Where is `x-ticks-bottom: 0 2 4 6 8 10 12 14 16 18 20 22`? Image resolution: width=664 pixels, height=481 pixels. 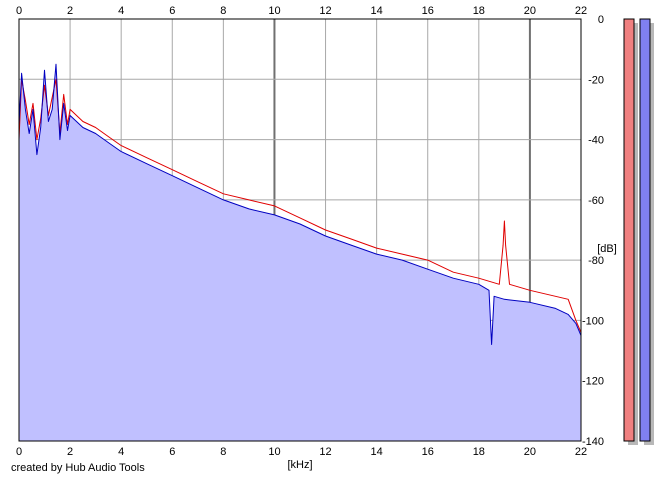
x-ticks-bottom: 0 2 4 6 8 10 12 14 16 18 20 22 is located at coordinates (301, 452).